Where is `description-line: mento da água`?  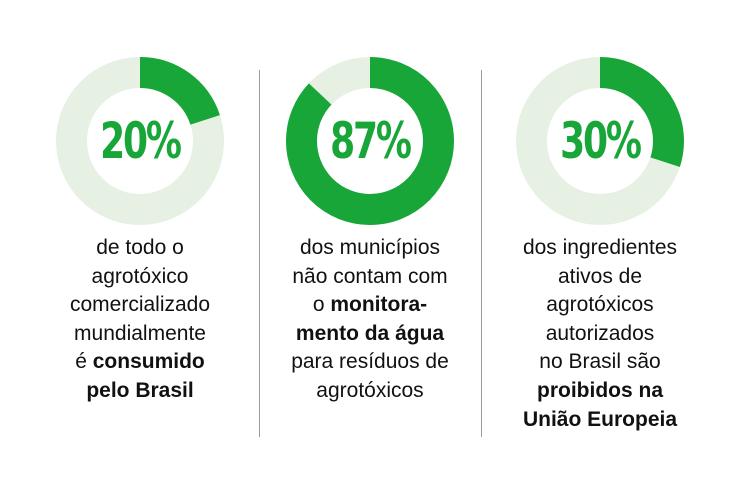 description-line: mento da água is located at coordinates (370, 334).